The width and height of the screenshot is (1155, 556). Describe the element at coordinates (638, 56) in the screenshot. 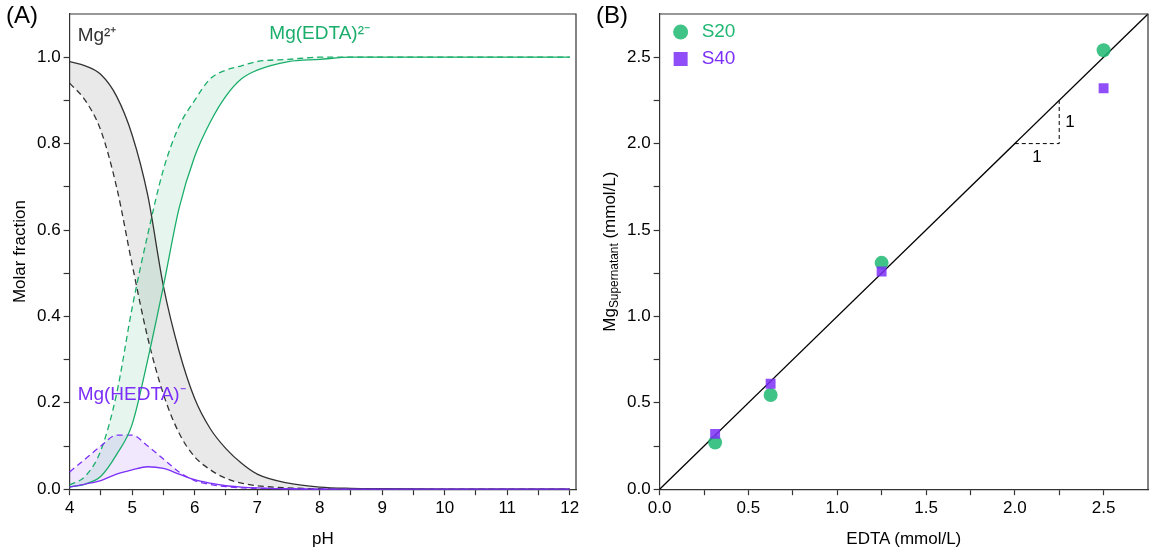

I see `y-tick-label: 2.5` at that location.